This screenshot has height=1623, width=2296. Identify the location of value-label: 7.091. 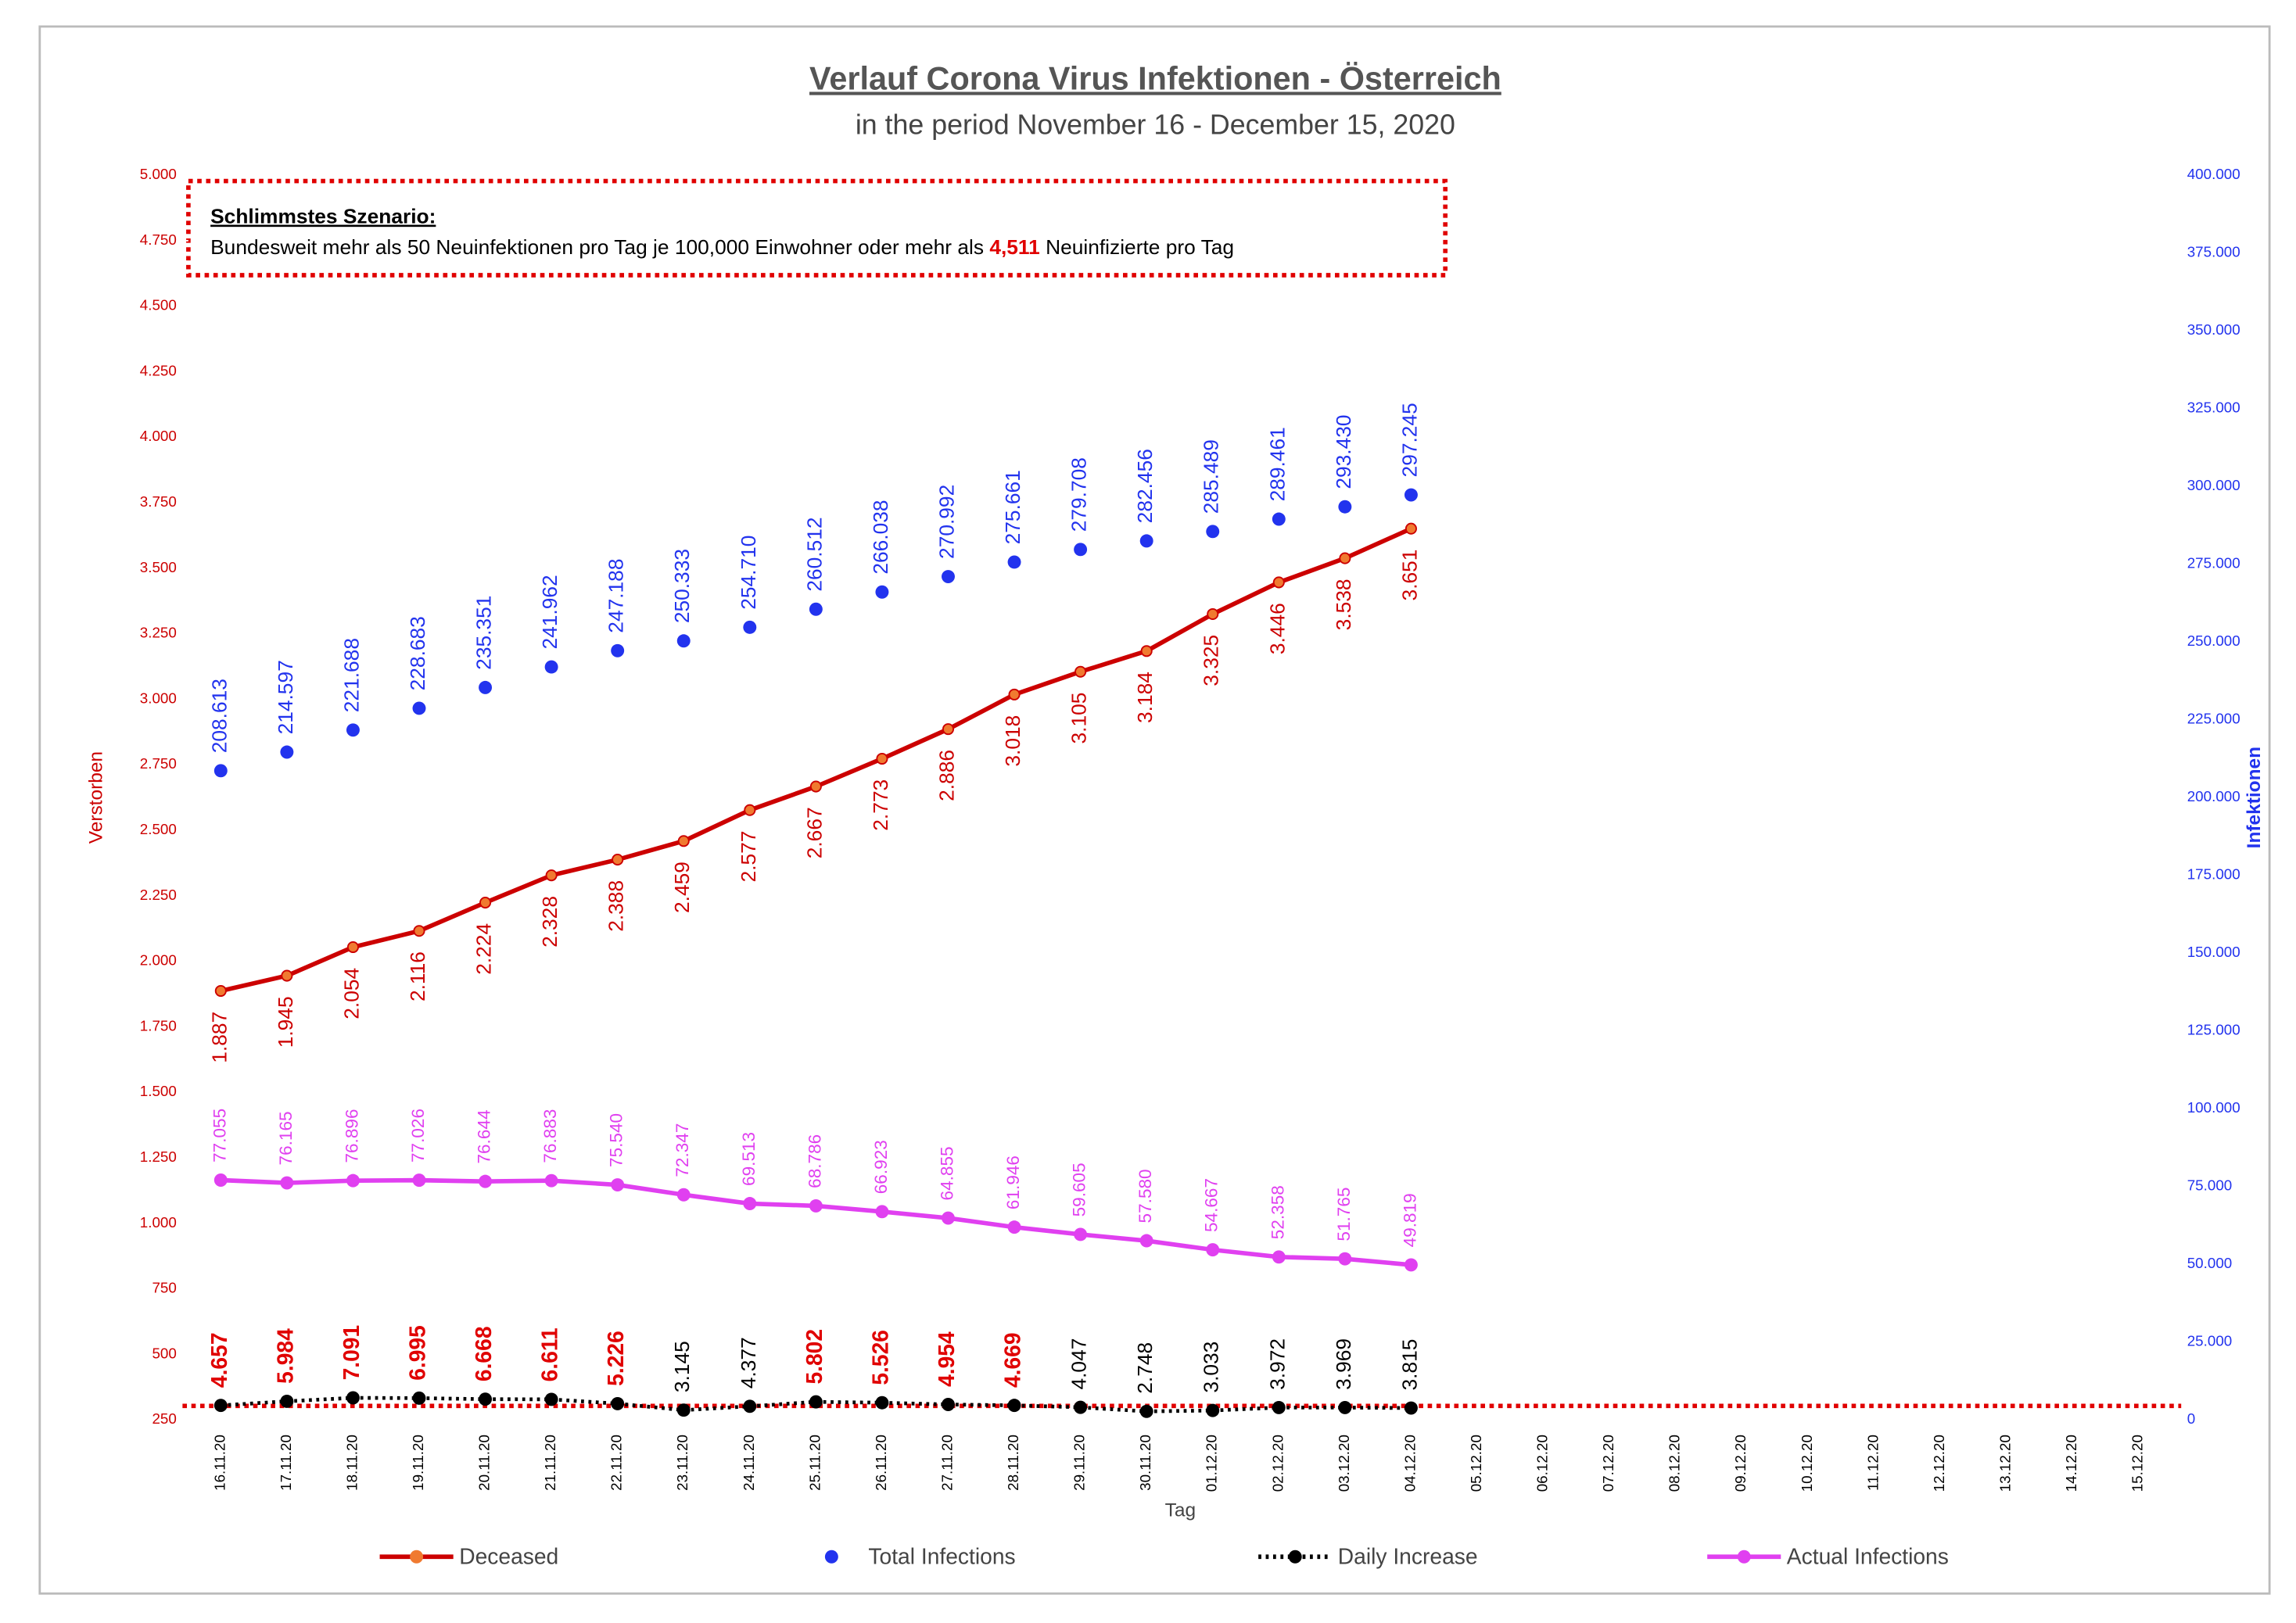
(351, 1353).